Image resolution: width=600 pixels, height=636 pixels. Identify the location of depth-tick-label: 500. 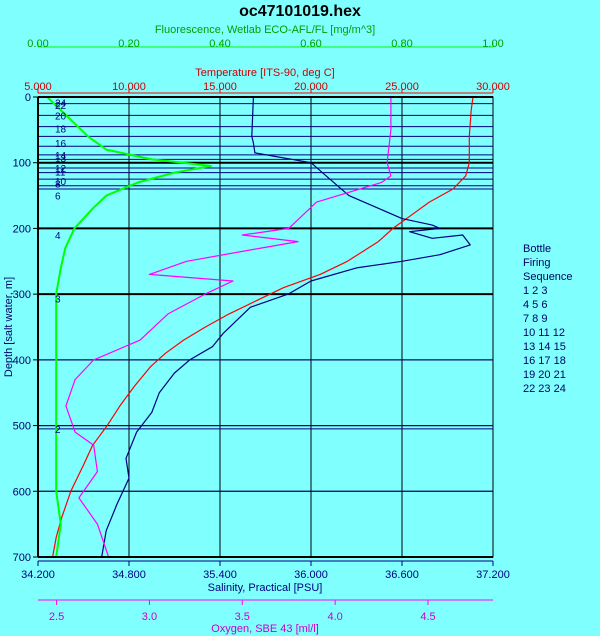
(22, 427).